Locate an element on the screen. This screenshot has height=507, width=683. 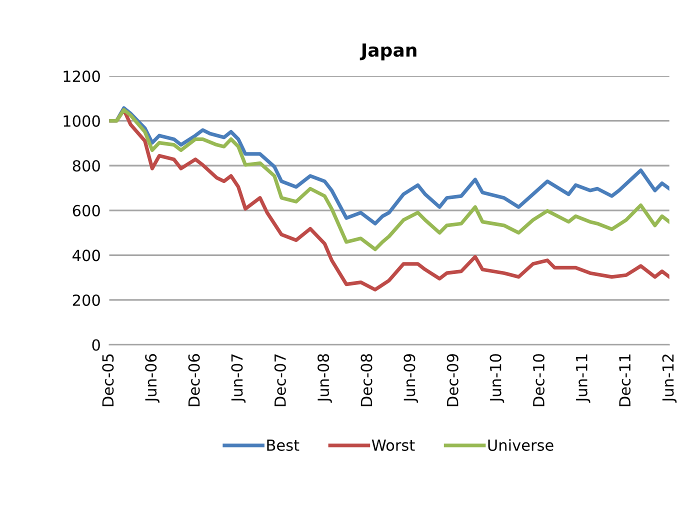
y-tick-label: 600 is located at coordinates (86, 210).